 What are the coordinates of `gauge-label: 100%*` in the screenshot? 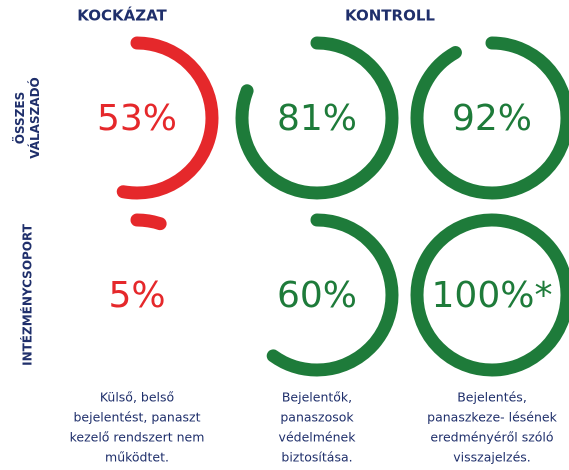 It's located at (492, 295).